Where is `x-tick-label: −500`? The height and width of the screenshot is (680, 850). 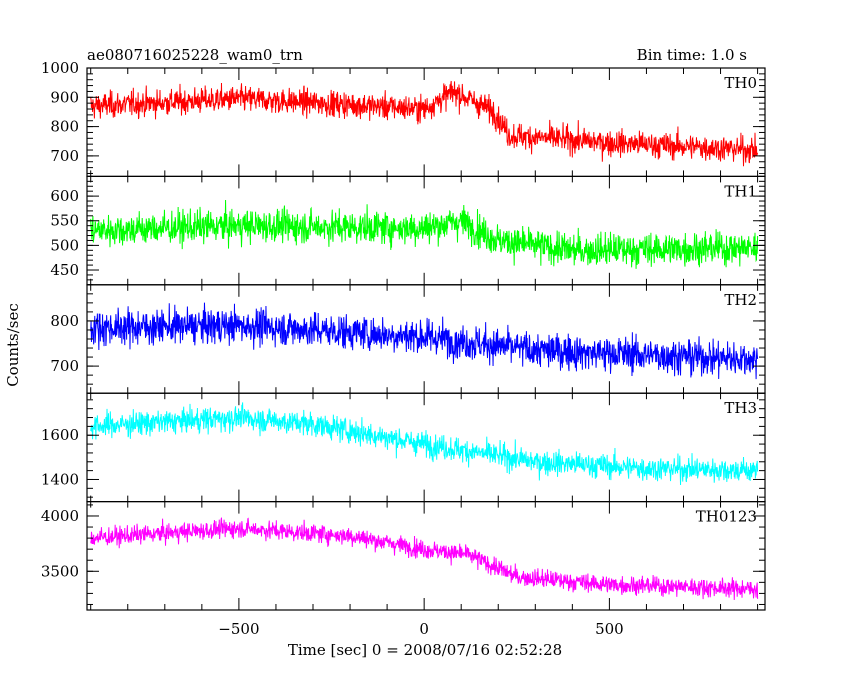
x-tick-label: −500 is located at coordinates (238, 629).